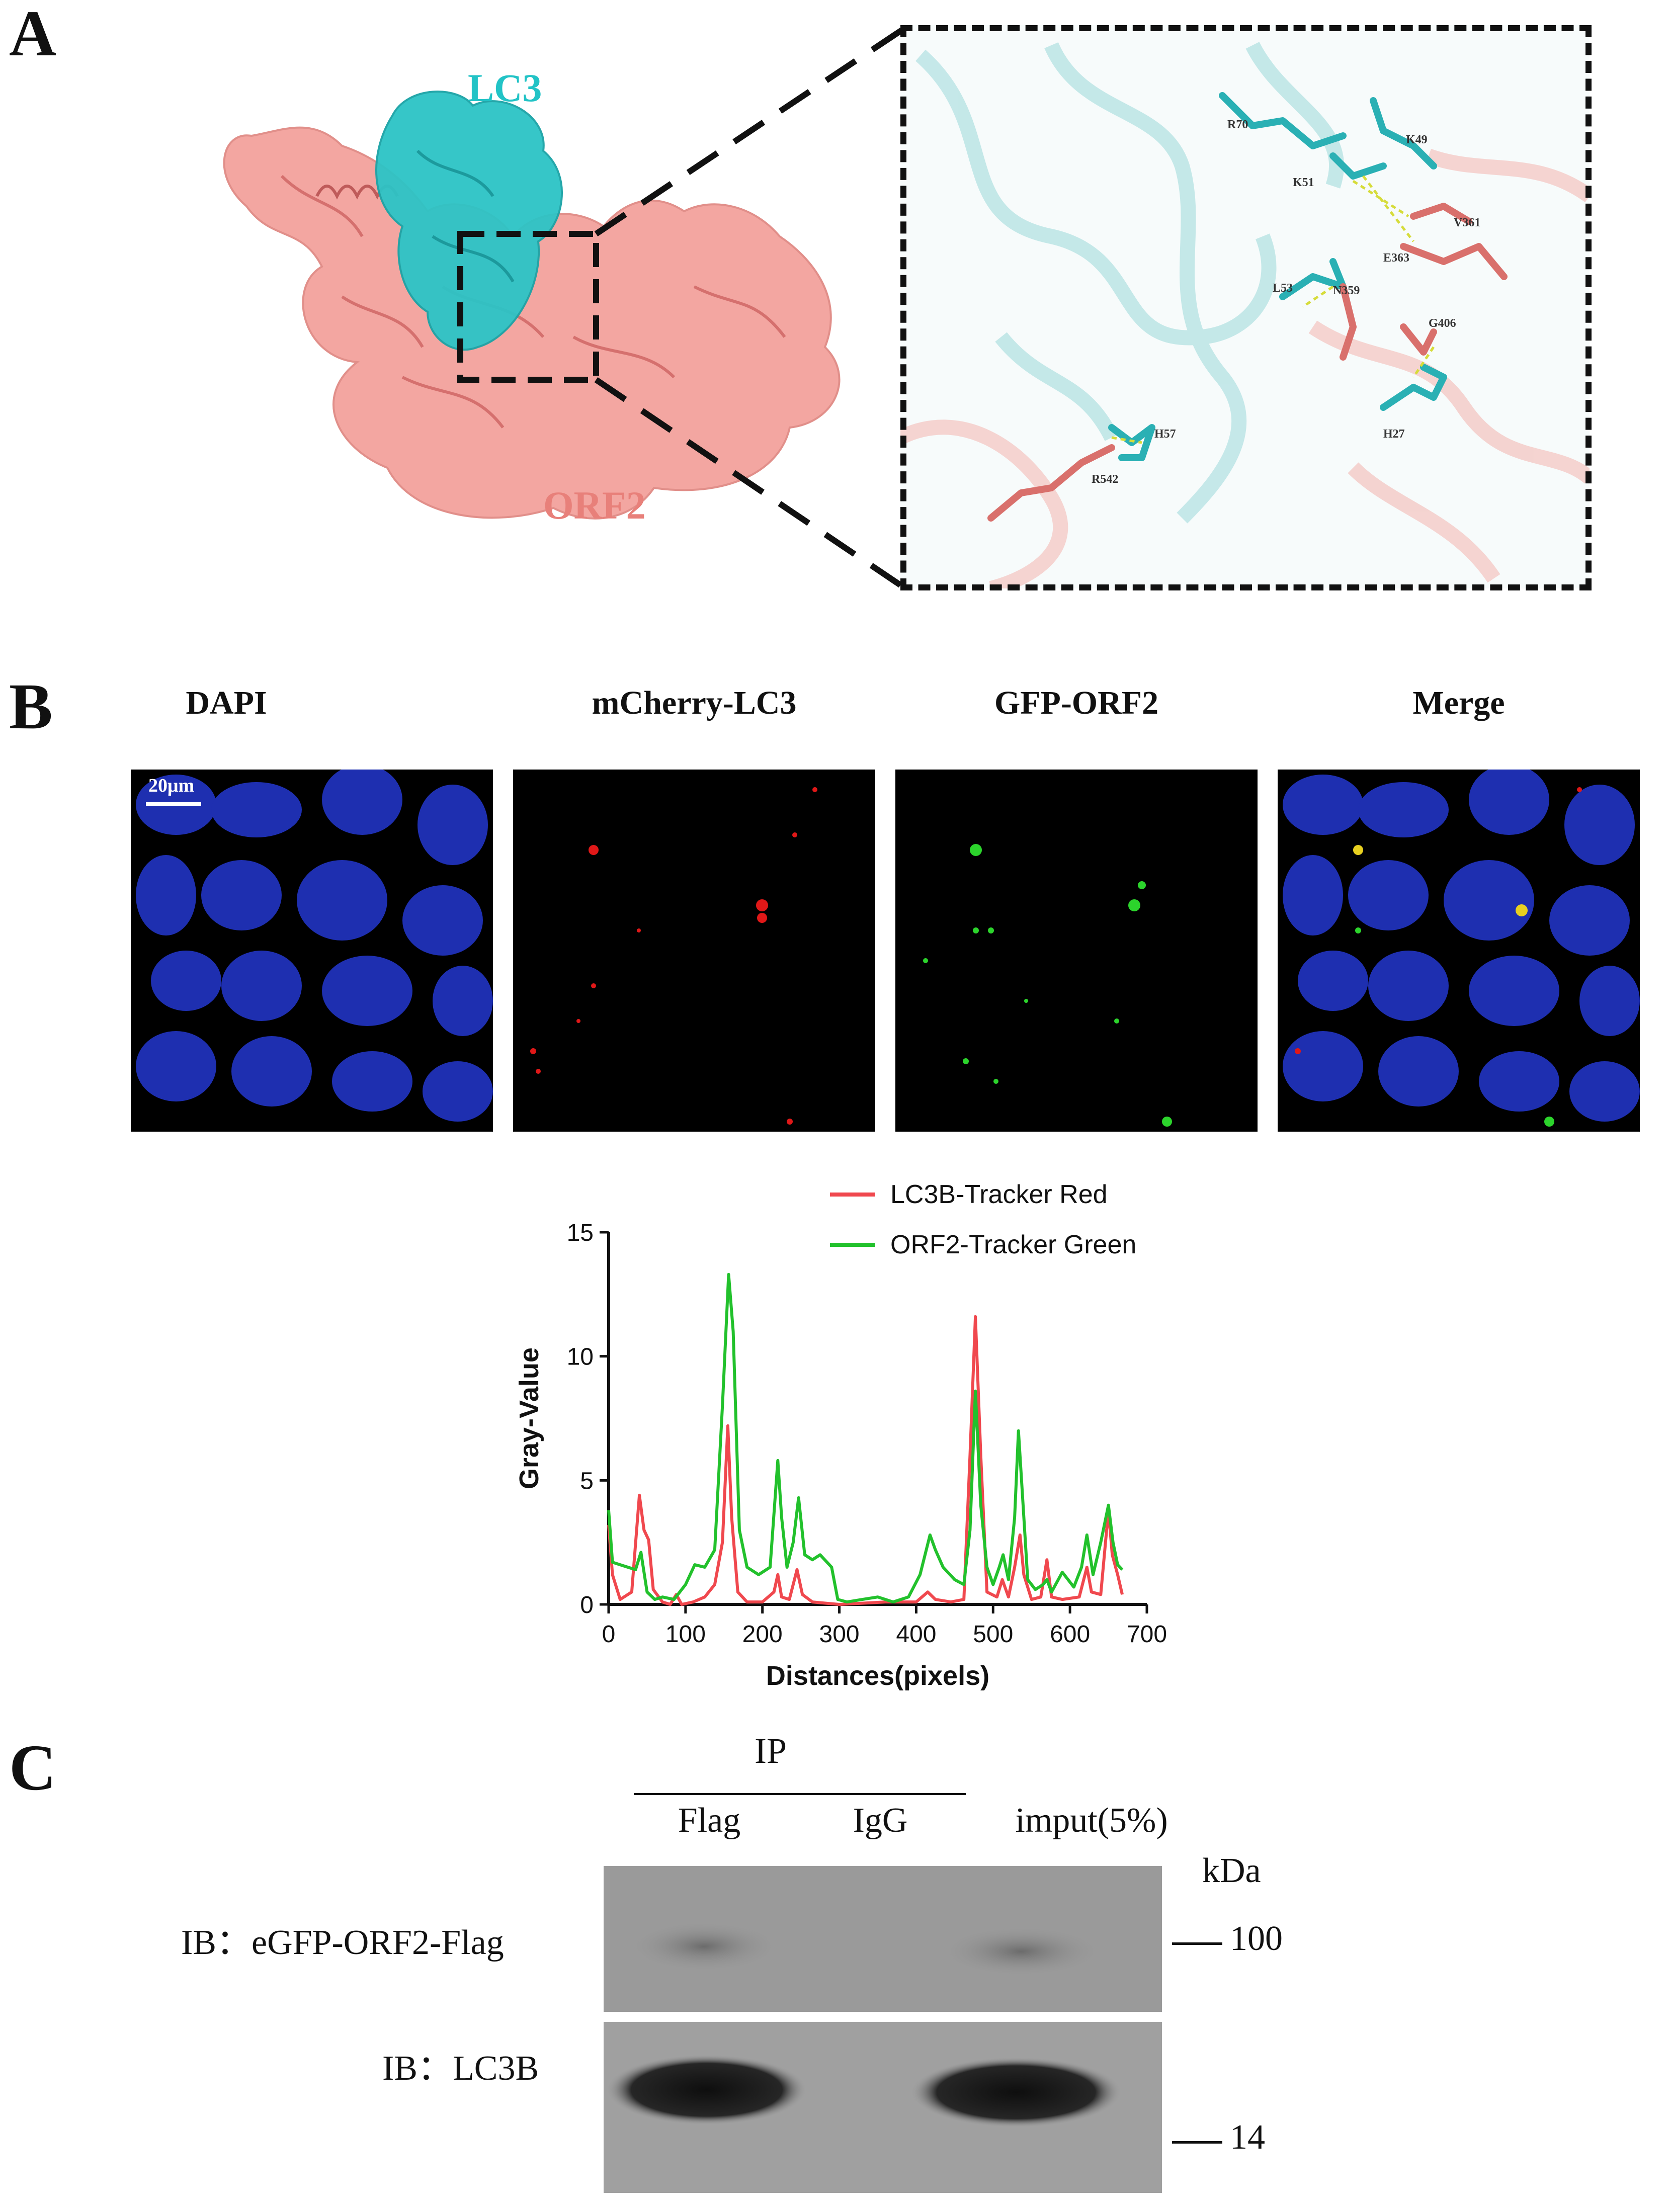  What do you see at coordinates (1413, 387) in the screenshot?
I see `residue-h27-stick` at bounding box center [1413, 387].